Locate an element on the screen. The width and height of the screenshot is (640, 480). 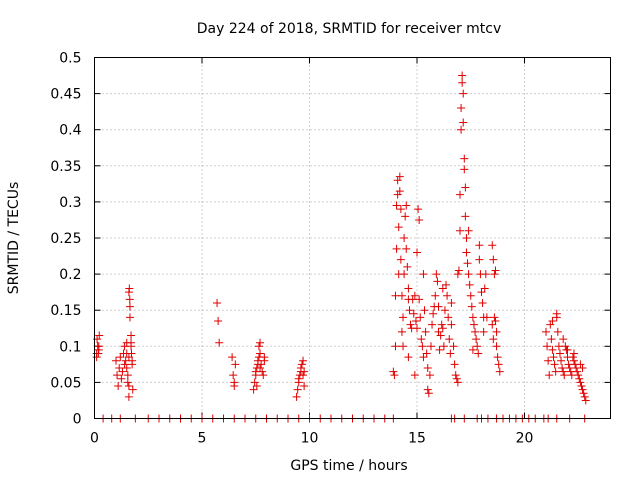
y-tick-label: 0.25 is located at coordinates (65, 239).